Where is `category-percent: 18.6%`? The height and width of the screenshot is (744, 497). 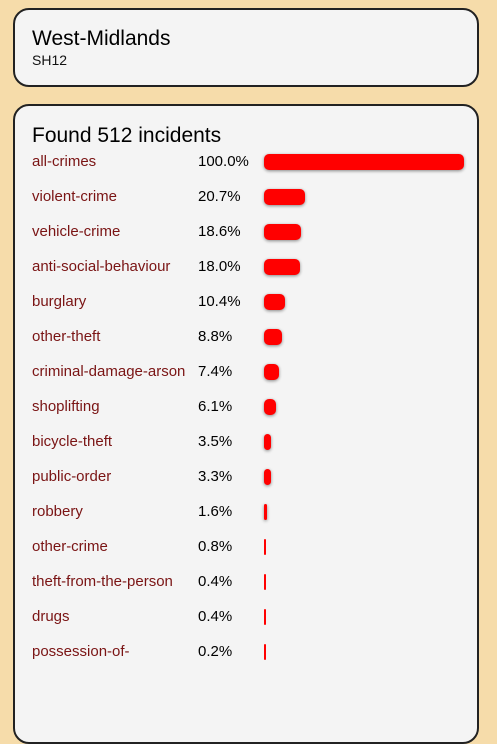 category-percent: 18.6% is located at coordinates (219, 231).